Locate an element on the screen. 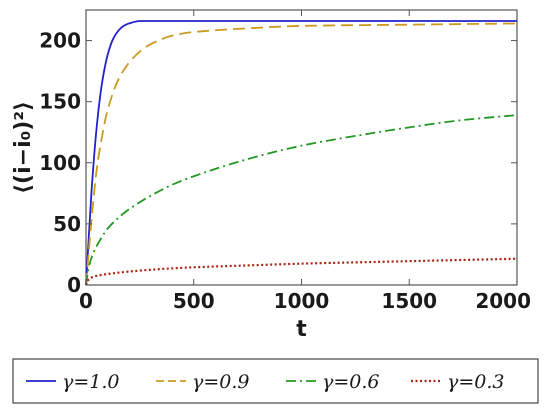 The width and height of the screenshot is (550, 413). y-tick-label: 200 is located at coordinates (60, 41).